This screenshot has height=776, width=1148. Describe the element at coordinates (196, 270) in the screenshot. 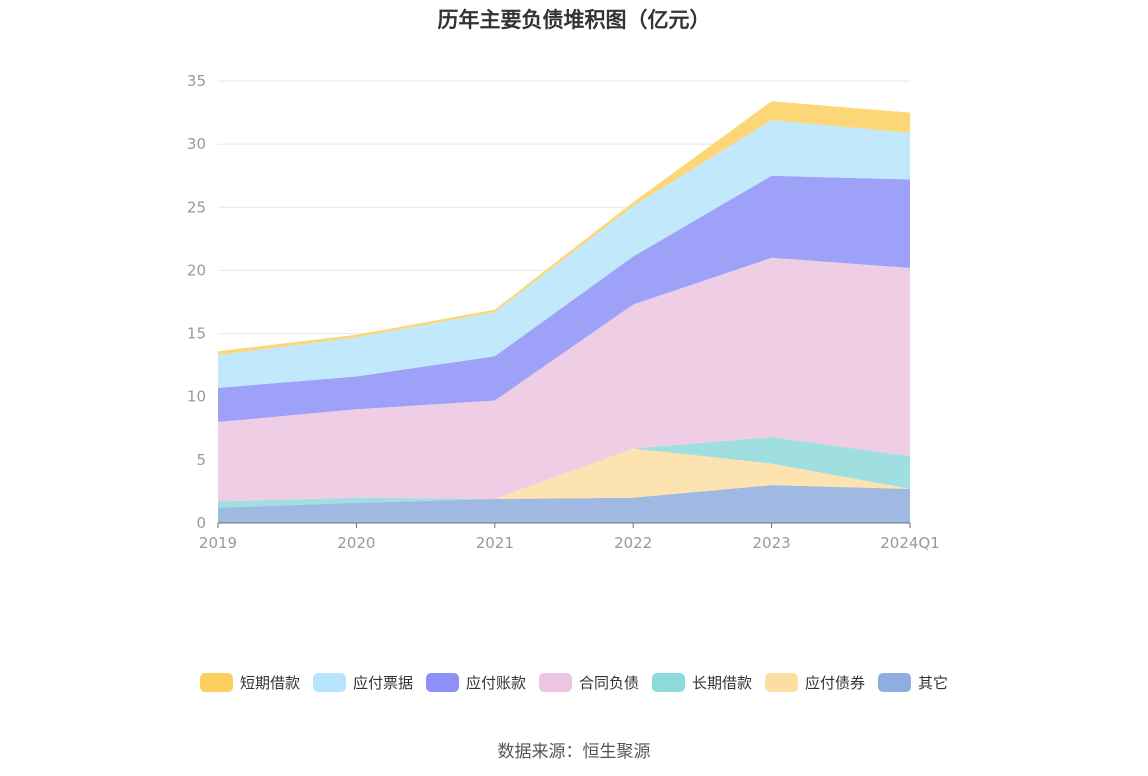

I see `y-tick-label: 20` at that location.